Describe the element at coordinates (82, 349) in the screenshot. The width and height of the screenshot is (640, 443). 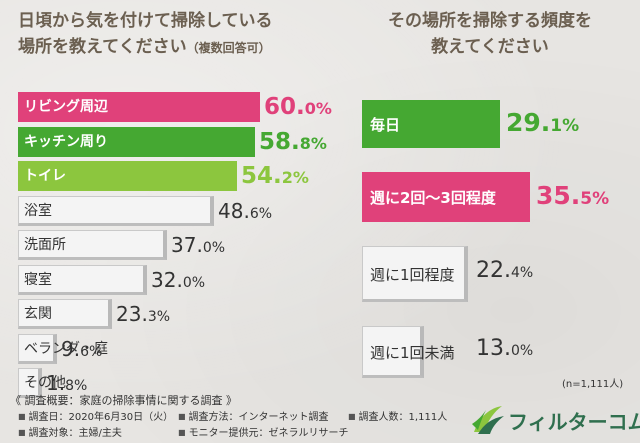
I see `place-bar-value: 9.6%` at that location.